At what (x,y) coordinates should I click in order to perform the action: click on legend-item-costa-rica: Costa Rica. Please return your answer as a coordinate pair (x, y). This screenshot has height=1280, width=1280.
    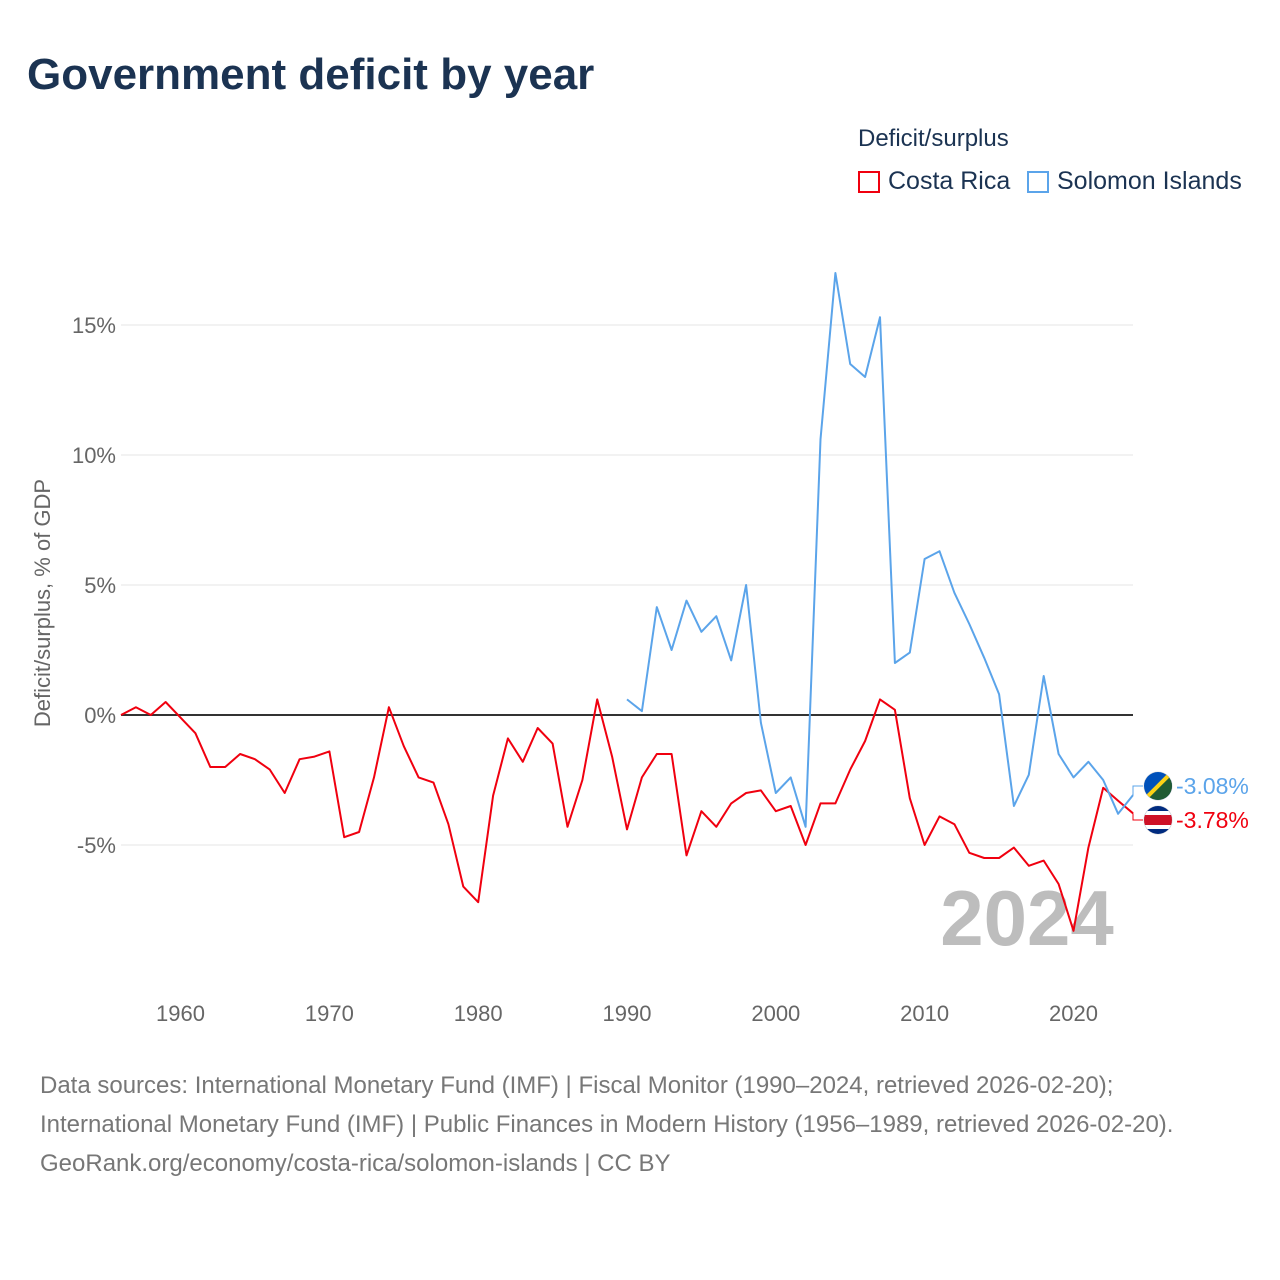
    Looking at the image, I should click on (934, 181).